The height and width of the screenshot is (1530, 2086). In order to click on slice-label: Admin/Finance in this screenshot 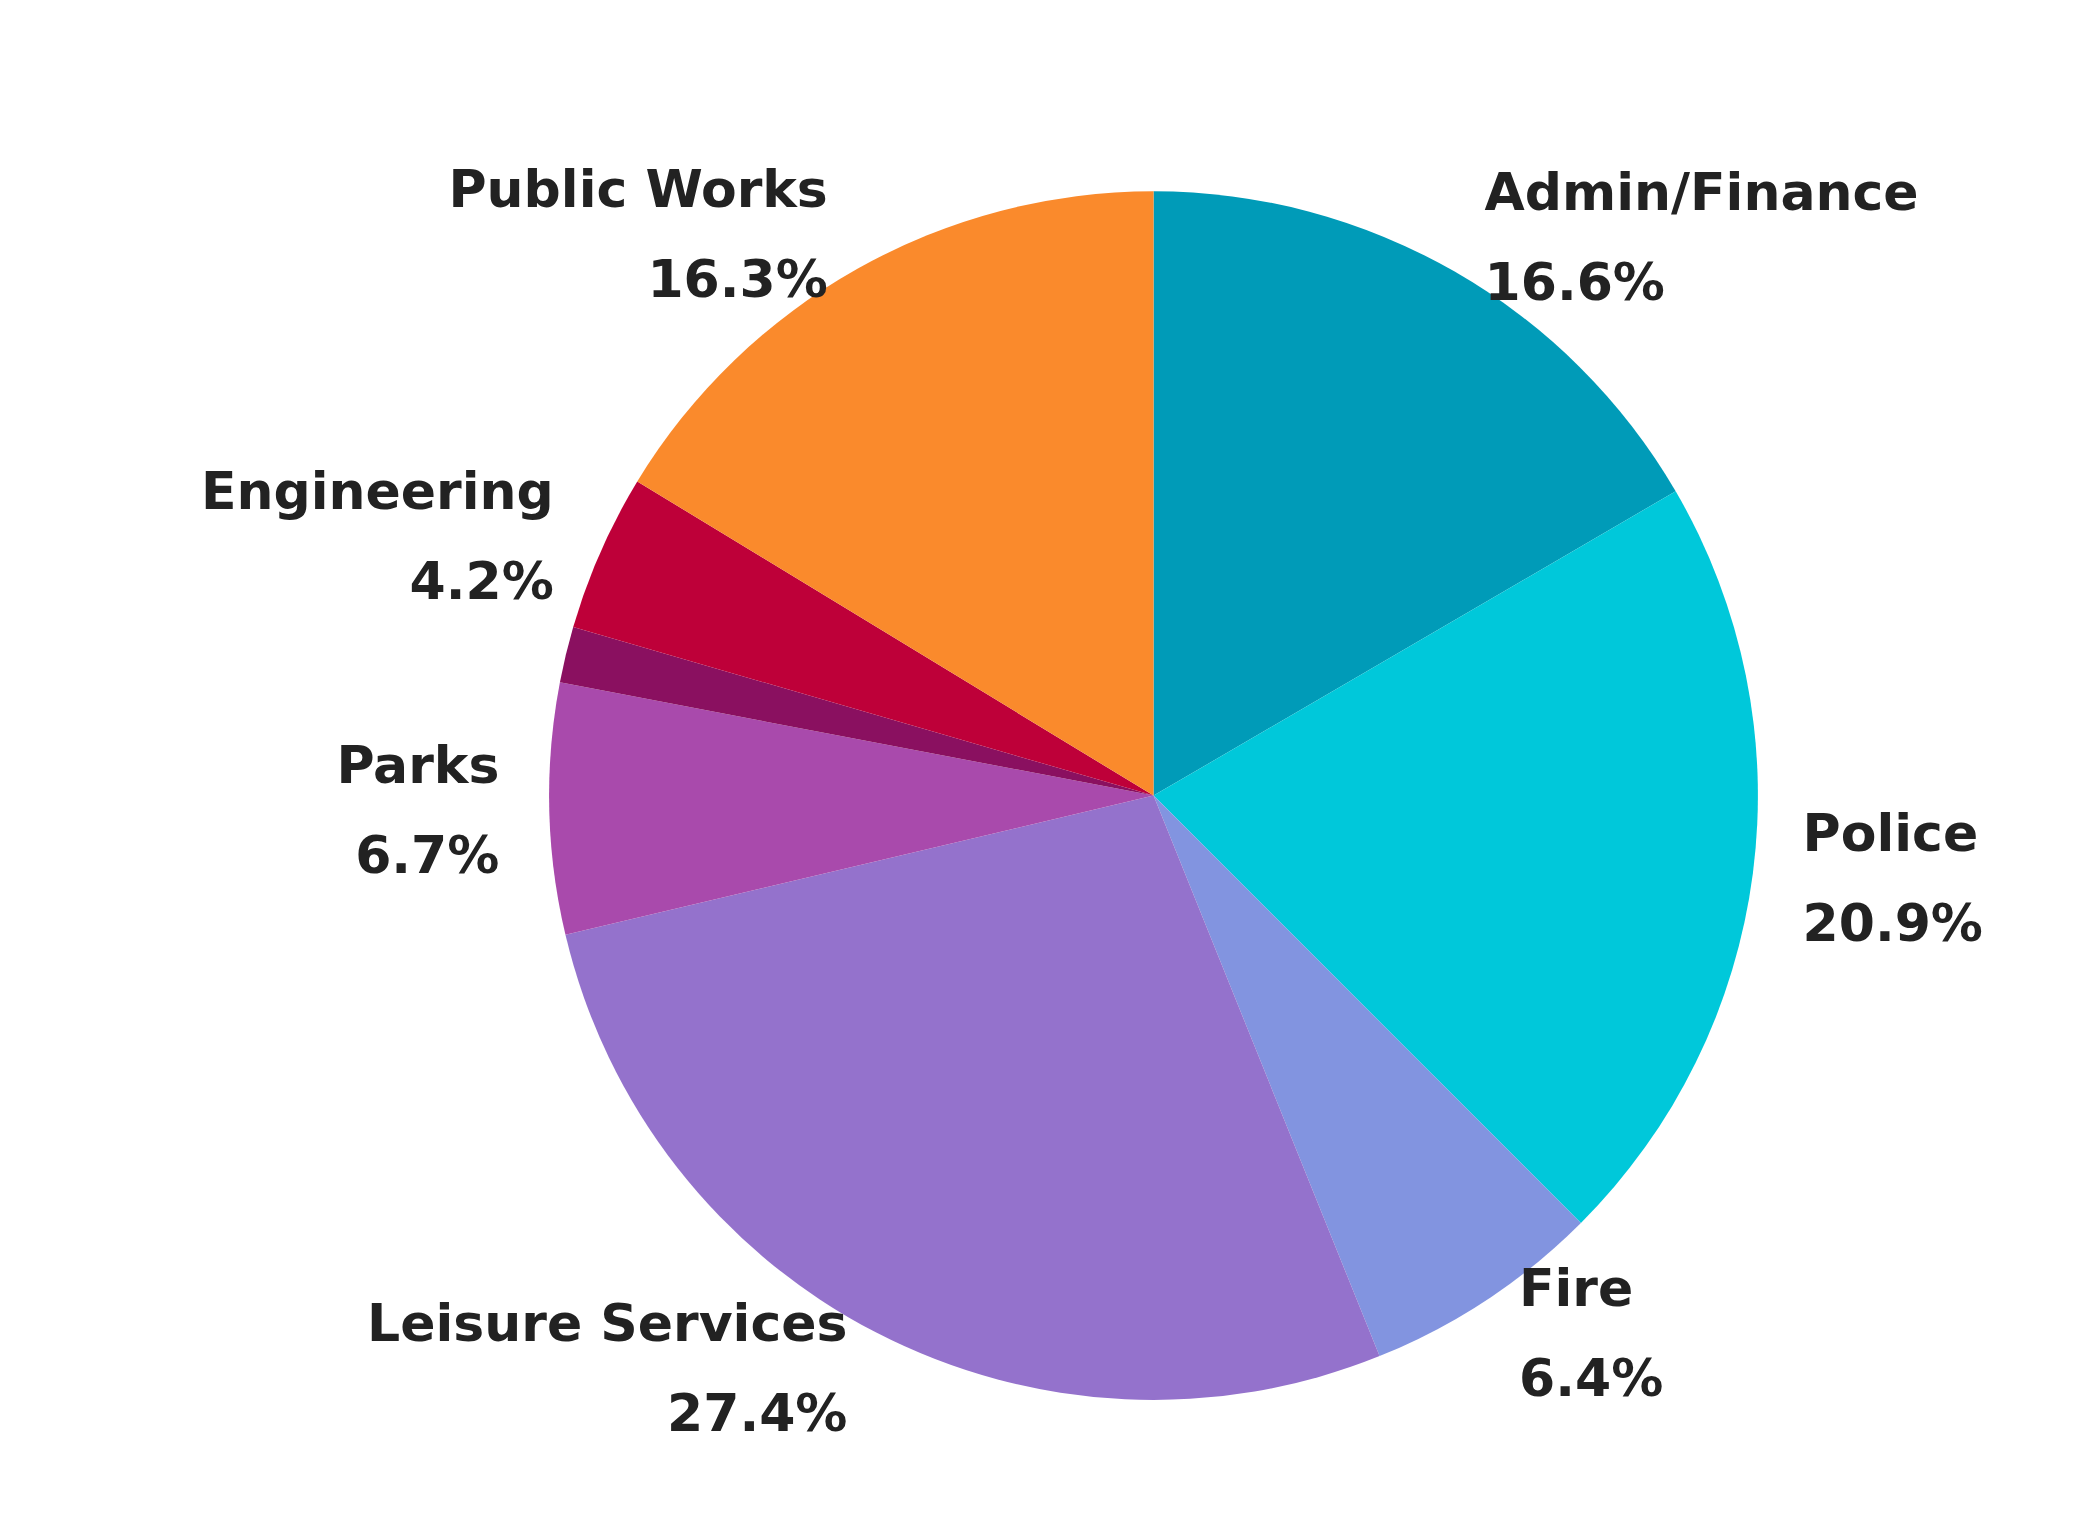, I will do `click(1701, 191)`.